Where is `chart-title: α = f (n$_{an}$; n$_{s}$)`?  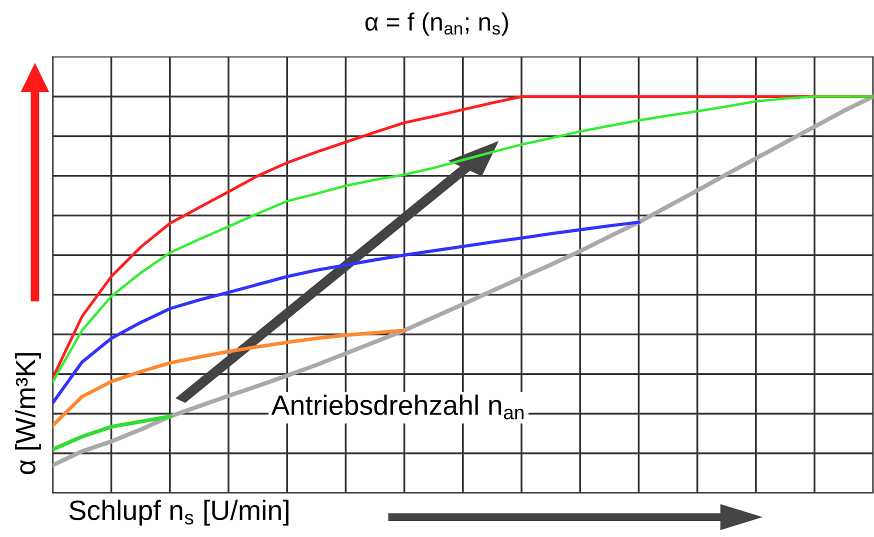 chart-title: α = f (n$_{an}$; n$_{s}$) is located at coordinates (436, 24).